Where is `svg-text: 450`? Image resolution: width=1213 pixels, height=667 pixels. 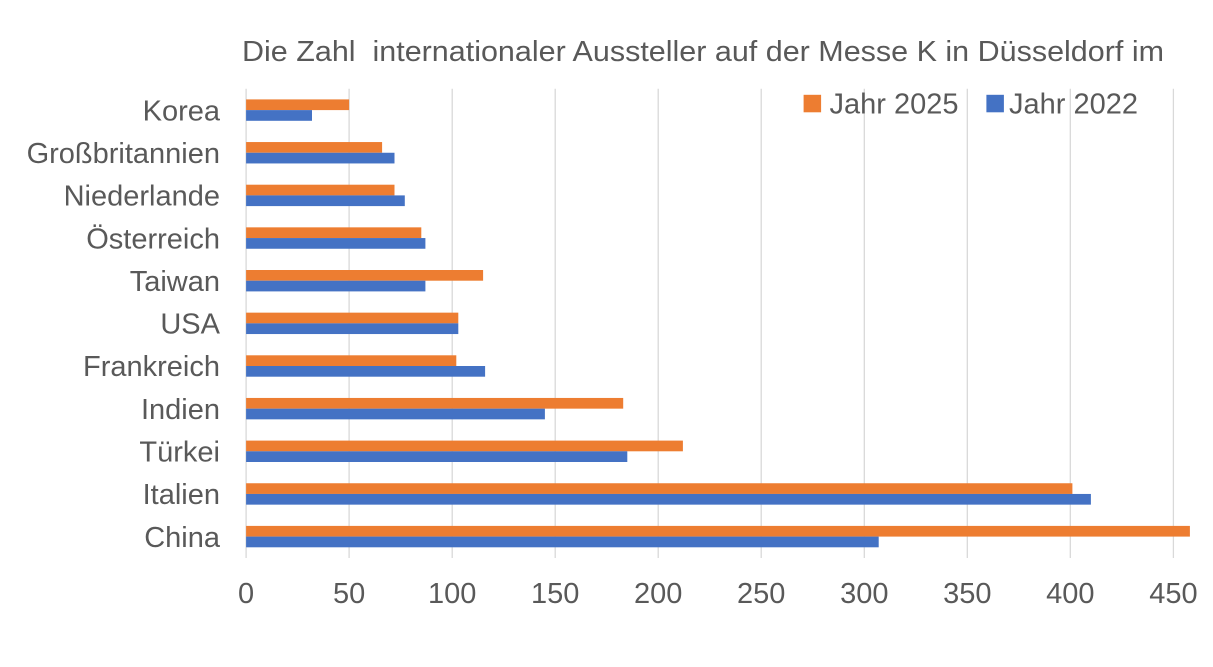 svg-text: 450 is located at coordinates (1173, 594).